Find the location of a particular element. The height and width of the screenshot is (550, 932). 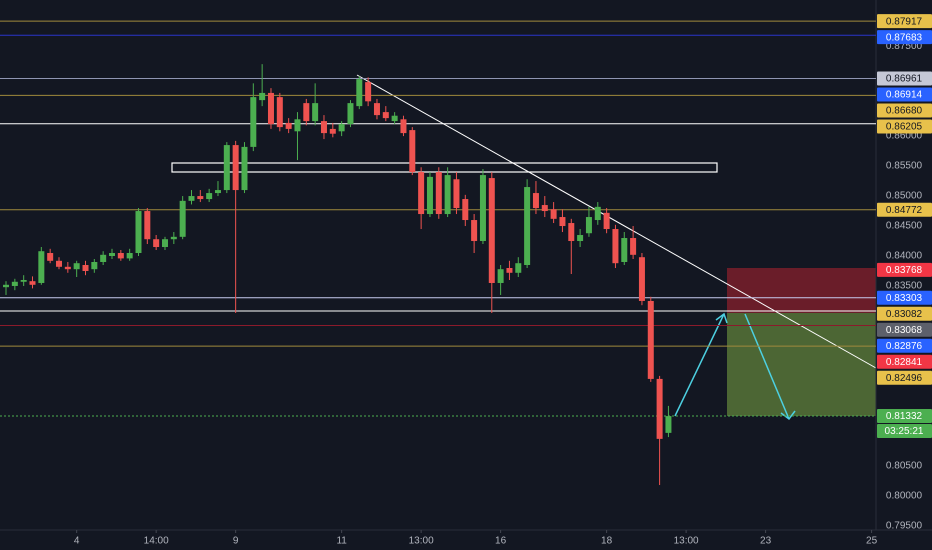

level-label: 0.83068 is located at coordinates (904, 330).